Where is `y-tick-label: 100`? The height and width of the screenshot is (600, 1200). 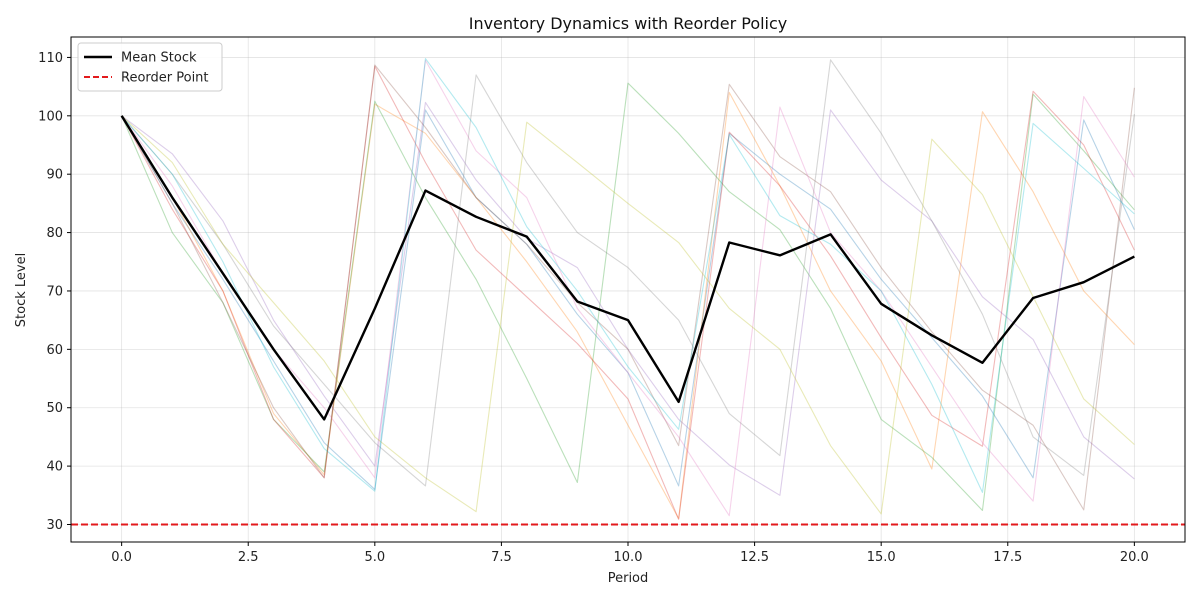 y-tick-label: 100 is located at coordinates (50, 116).